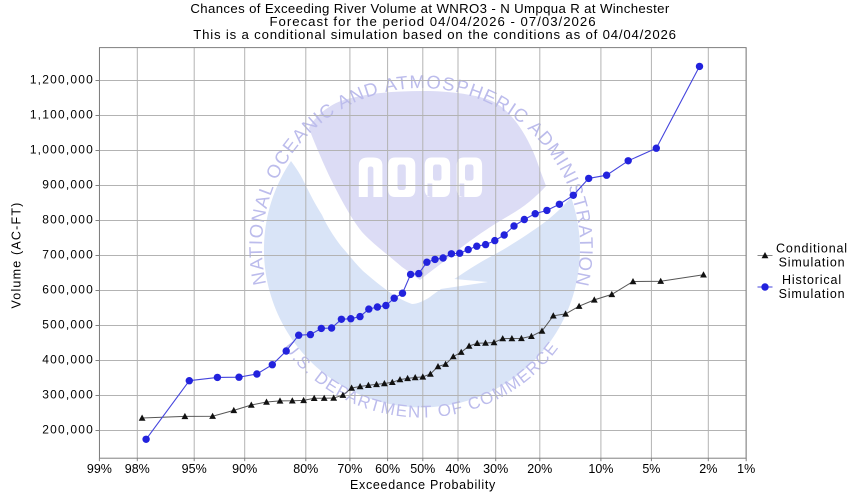 The image size is (850, 500). Describe the element at coordinates (68, 429) in the screenshot. I see `svg-text: 200,000` at that location.